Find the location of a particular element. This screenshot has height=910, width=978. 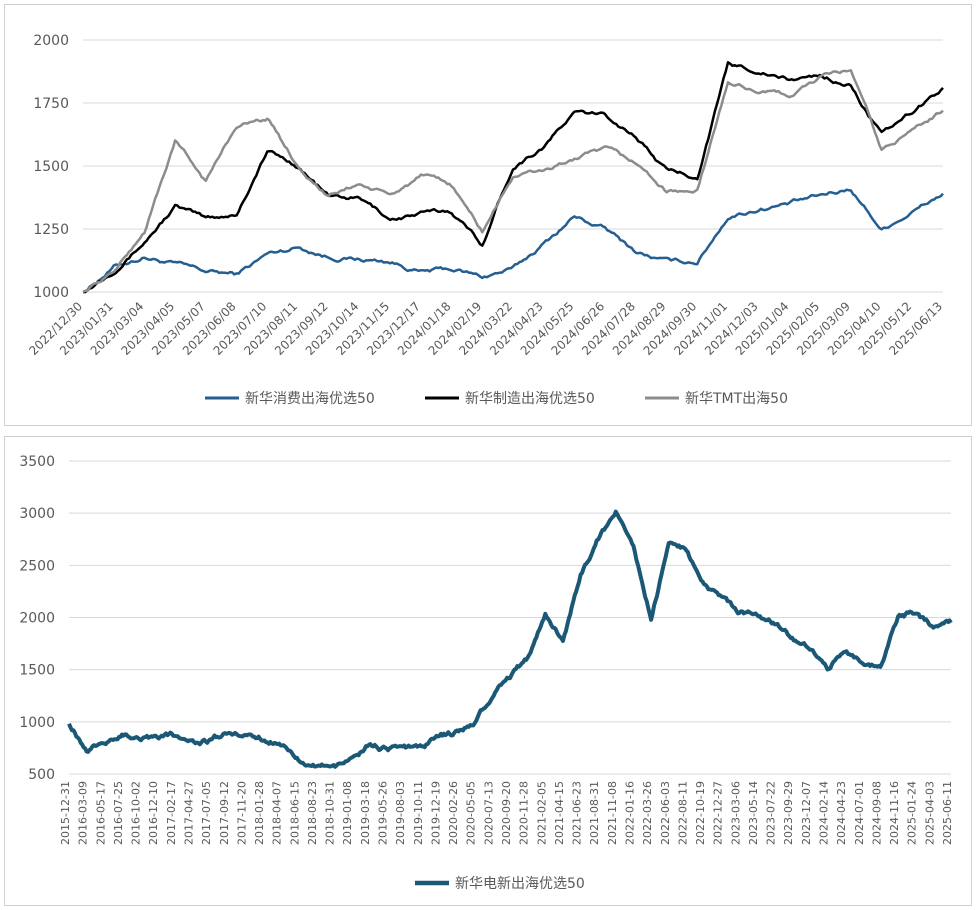

x-tick-label: 2021-08-31 is located at coordinates (594, 813).